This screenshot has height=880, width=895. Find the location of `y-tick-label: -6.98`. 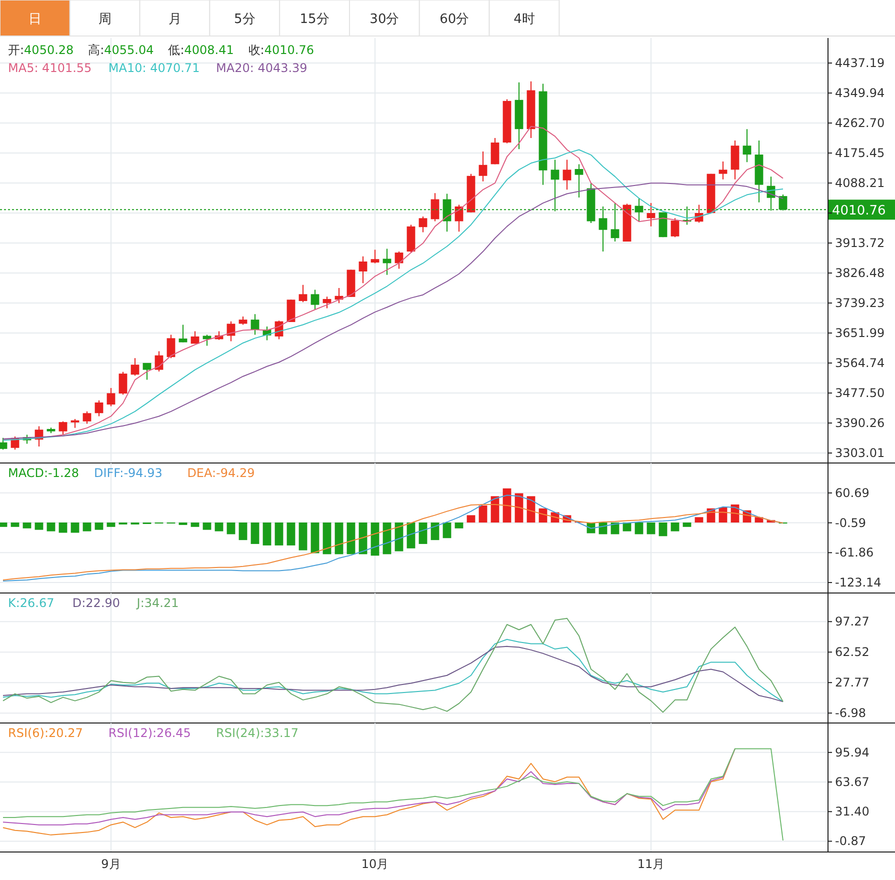

y-tick-label: -6.98 is located at coordinates (850, 713).